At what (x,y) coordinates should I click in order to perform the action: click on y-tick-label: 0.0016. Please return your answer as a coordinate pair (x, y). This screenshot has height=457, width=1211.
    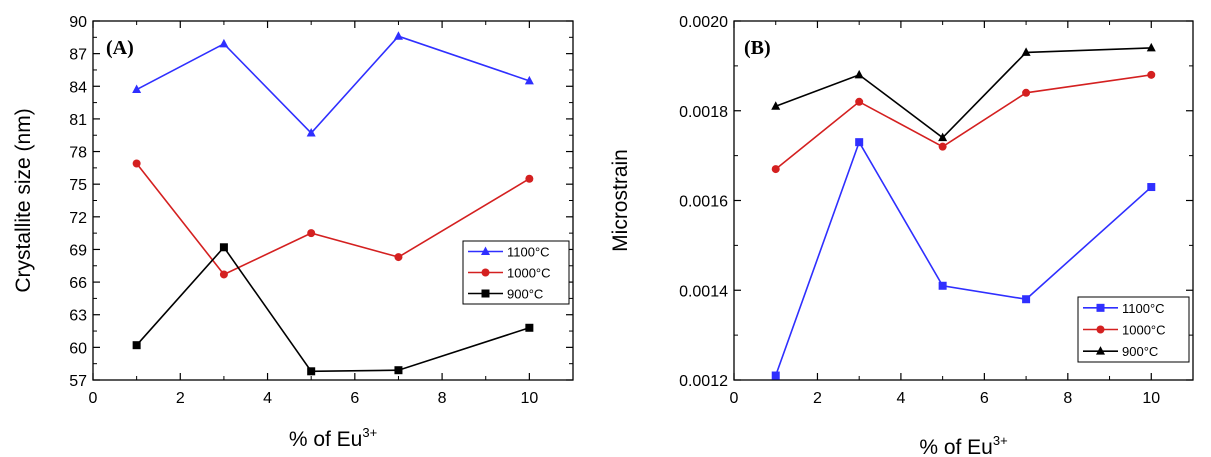
    Looking at the image, I should click on (703, 202).